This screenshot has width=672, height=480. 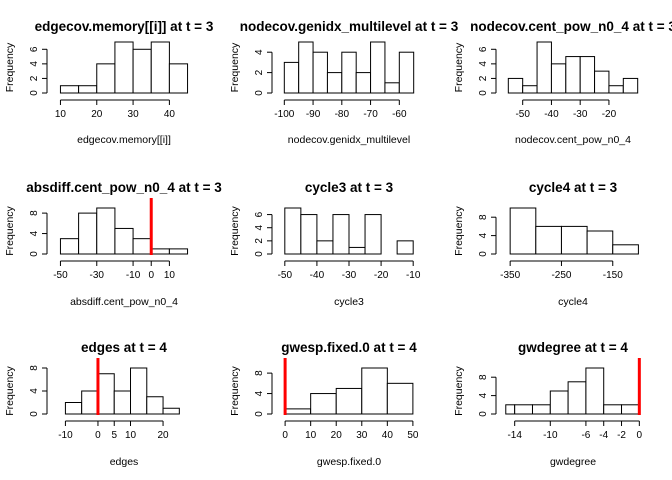 What do you see at coordinates (514, 435) in the screenshot?
I see `x-tick-label: -14` at bounding box center [514, 435].